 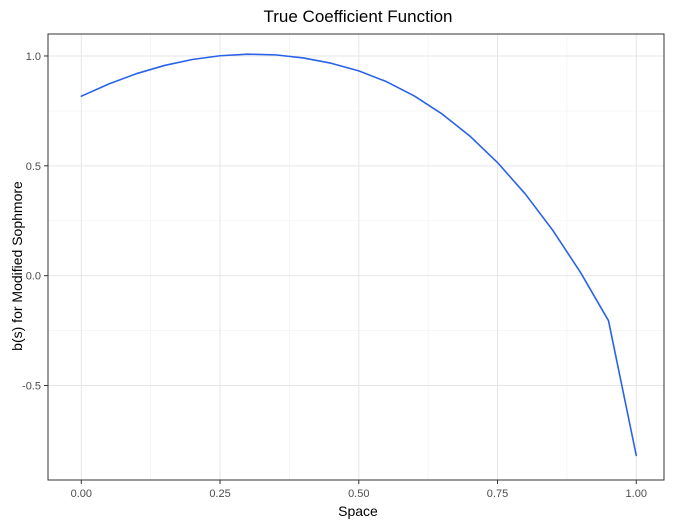 What do you see at coordinates (497, 494) in the screenshot?
I see `x-tick-label: 0.75` at bounding box center [497, 494].